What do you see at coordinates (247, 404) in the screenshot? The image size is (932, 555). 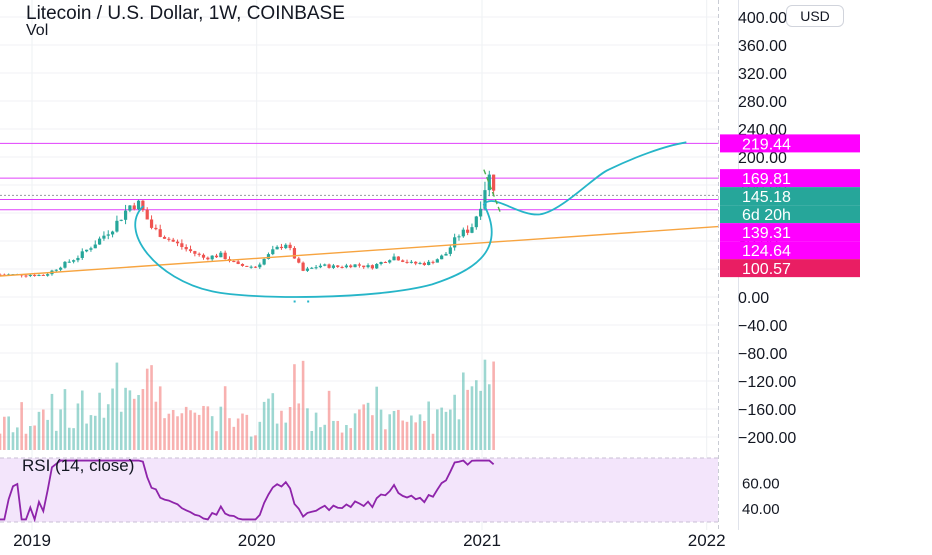 I see `volume-bars` at bounding box center [247, 404].